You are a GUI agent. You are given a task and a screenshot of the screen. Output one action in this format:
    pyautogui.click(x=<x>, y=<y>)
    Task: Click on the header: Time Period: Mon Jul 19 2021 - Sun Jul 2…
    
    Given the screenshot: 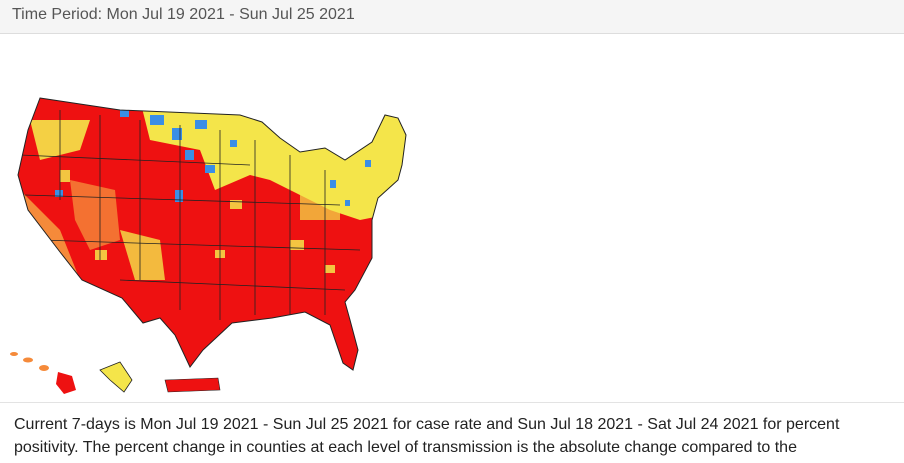 What is the action you would take?
    pyautogui.click(x=452, y=17)
    